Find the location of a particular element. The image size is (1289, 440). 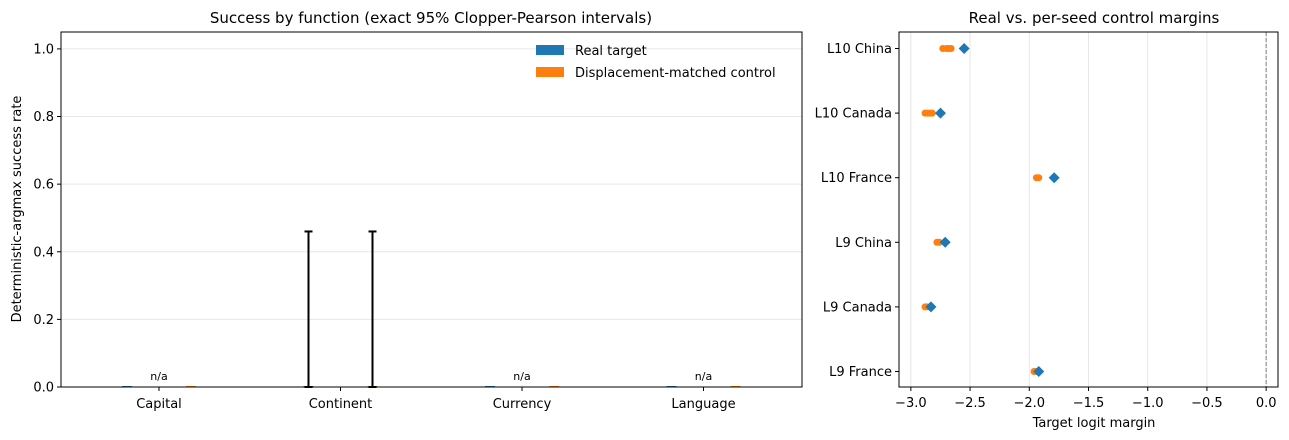

right-x-tick-label: −2.0 is located at coordinates (1029, 403).